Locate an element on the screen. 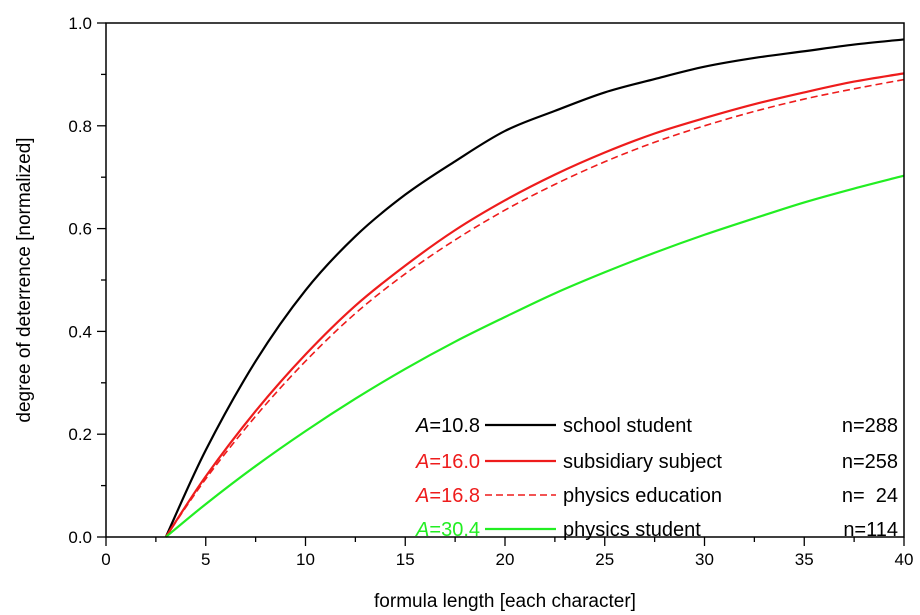 This screenshot has width=920, height=615. legend-series-name: physics student is located at coordinates (632, 530).